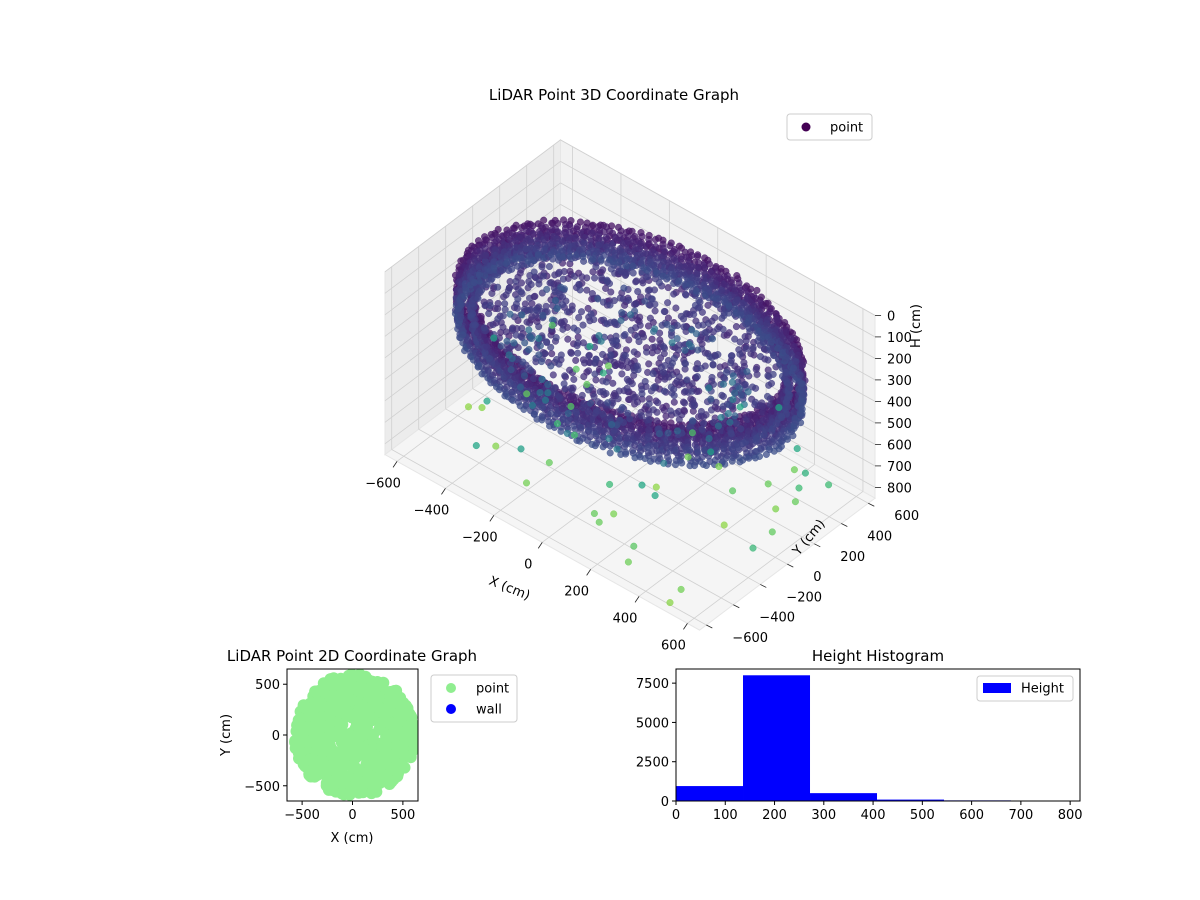 Image resolution: width=1200 pixels, height=900 pixels. Describe the element at coordinates (916, 326) in the screenshot. I see `chart-3d-zlabel: H (cm)` at that location.